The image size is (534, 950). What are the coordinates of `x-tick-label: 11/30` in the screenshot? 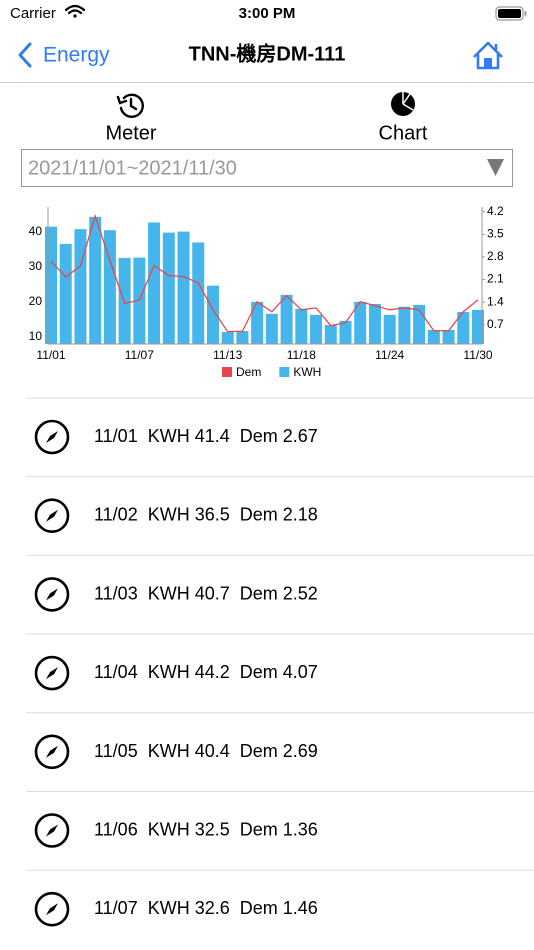 It's located at (477, 355).